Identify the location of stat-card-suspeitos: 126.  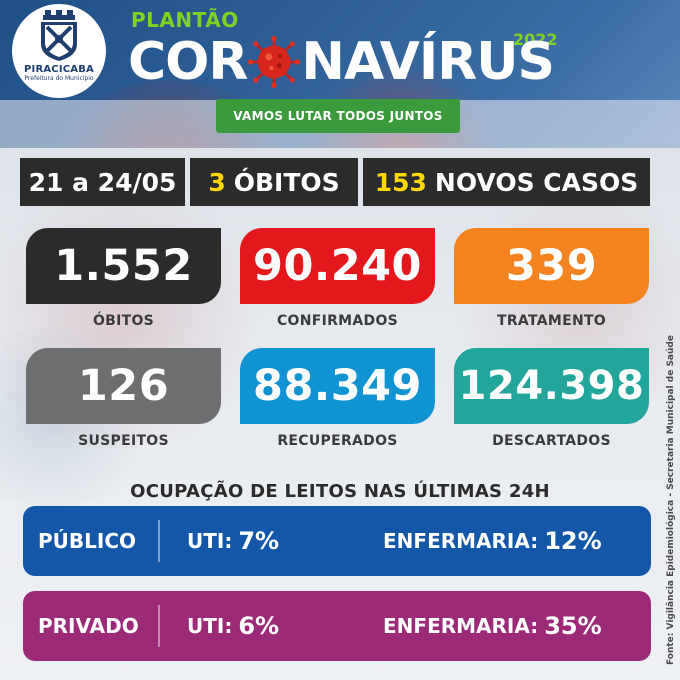
(123, 386).